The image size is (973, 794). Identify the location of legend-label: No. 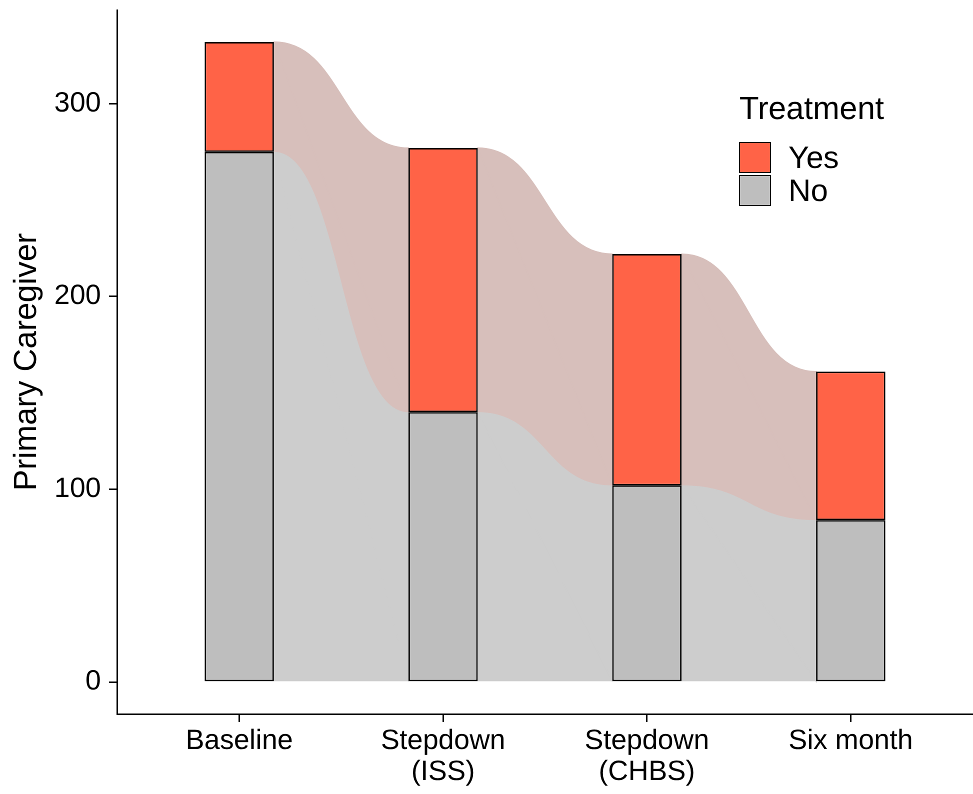
(808, 190).